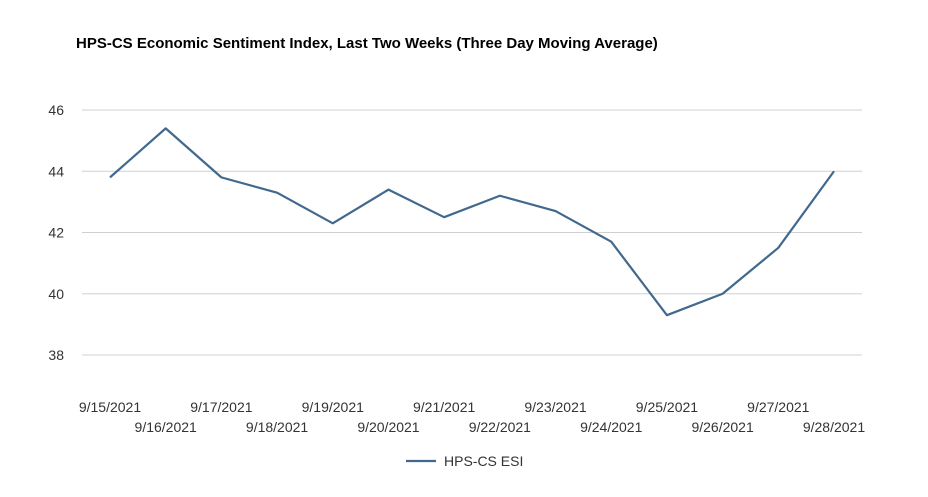 The width and height of the screenshot is (928, 497). Describe the element at coordinates (56, 110) in the screenshot. I see `y-tick-label: 46` at that location.